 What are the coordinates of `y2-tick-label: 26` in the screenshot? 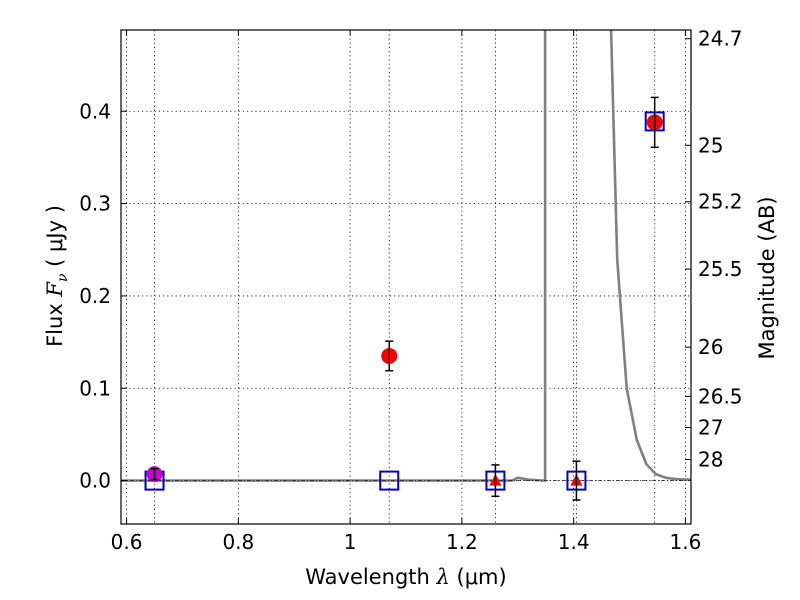 It's located at (710, 347).